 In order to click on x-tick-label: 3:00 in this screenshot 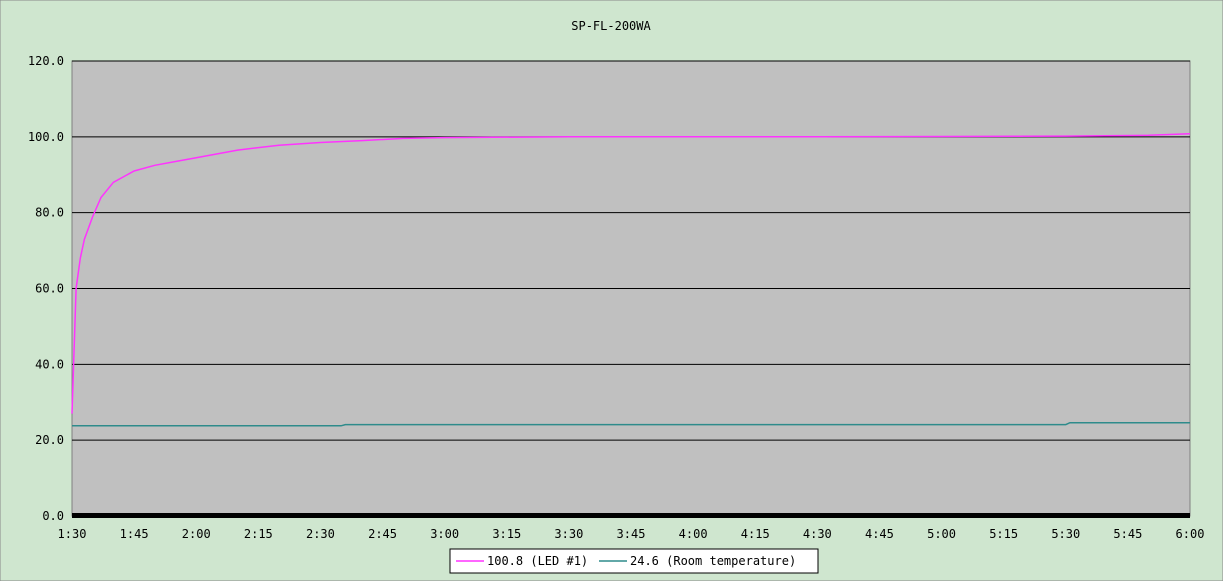, I will do `click(444, 534)`.